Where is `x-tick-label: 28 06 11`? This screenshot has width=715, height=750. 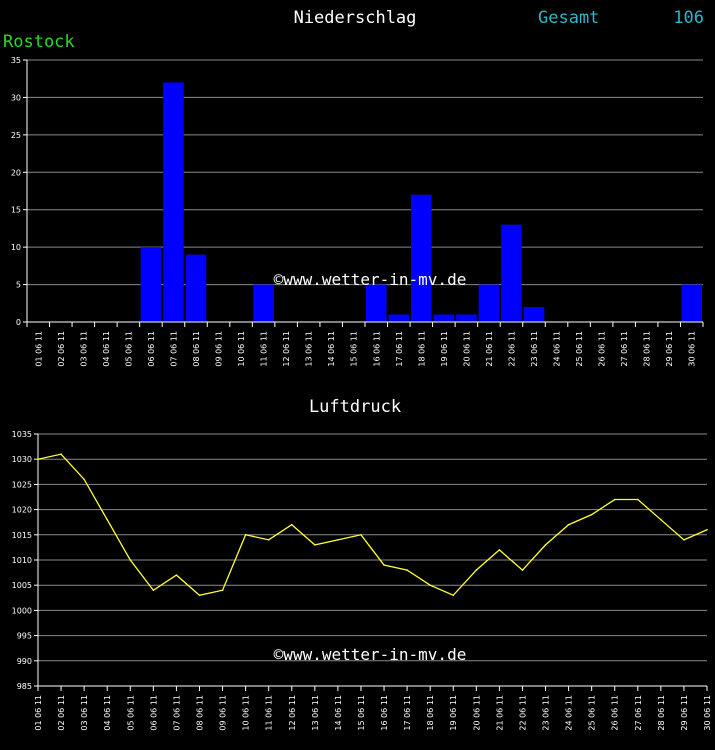
x-tick-label: 28 06 11 is located at coordinates (647, 349).